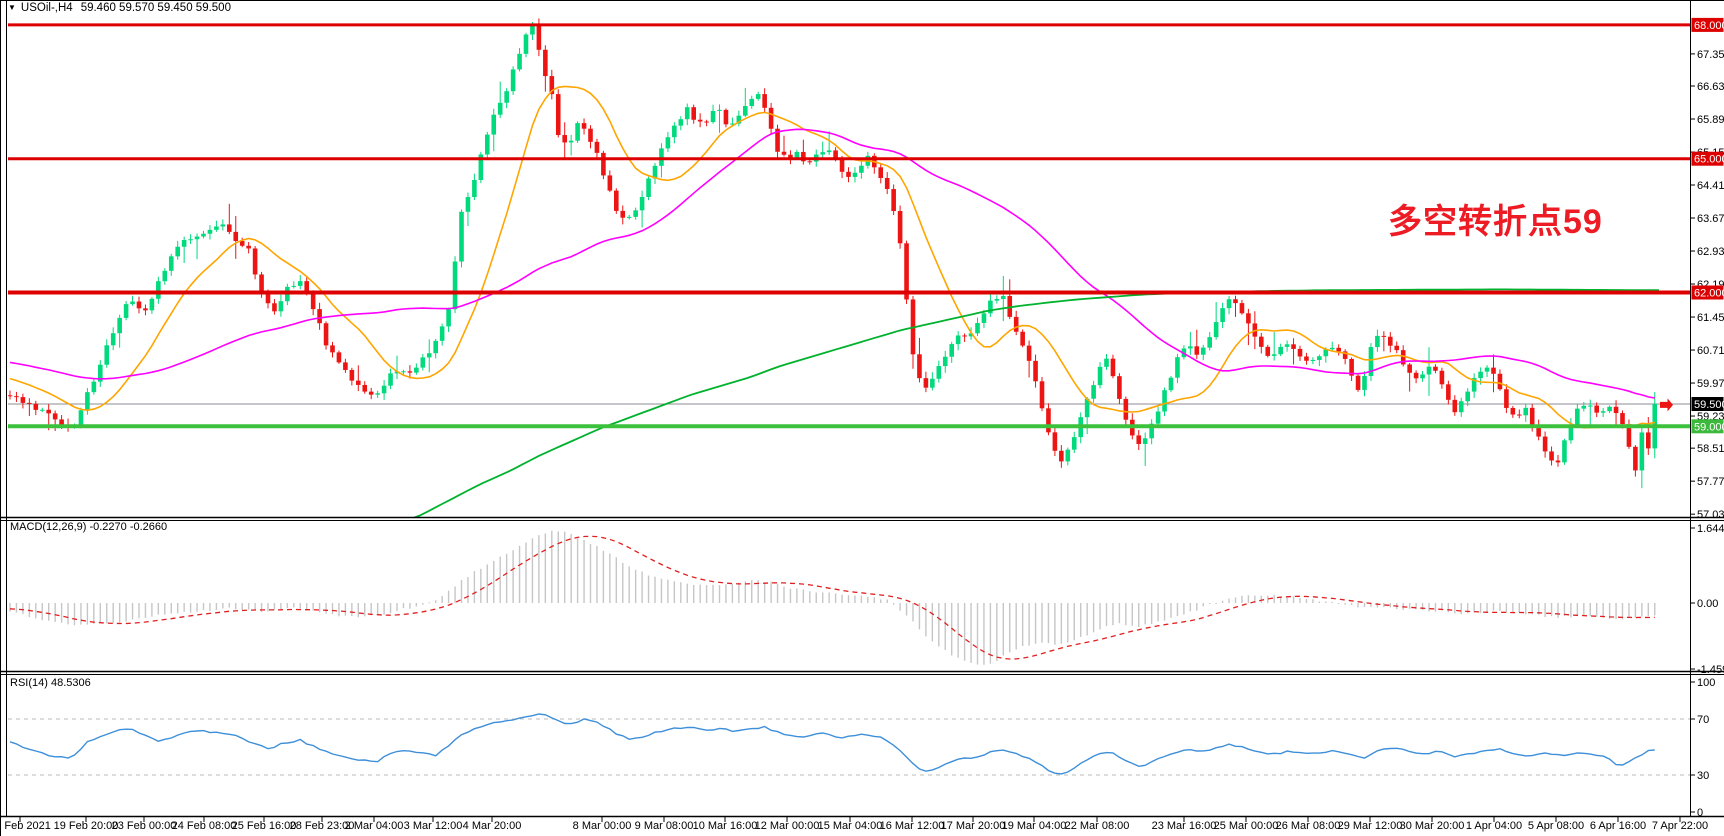  What do you see at coordinates (1034, 826) in the screenshot?
I see `svg-text: 19 Mar 04:00` at bounding box center [1034, 826].